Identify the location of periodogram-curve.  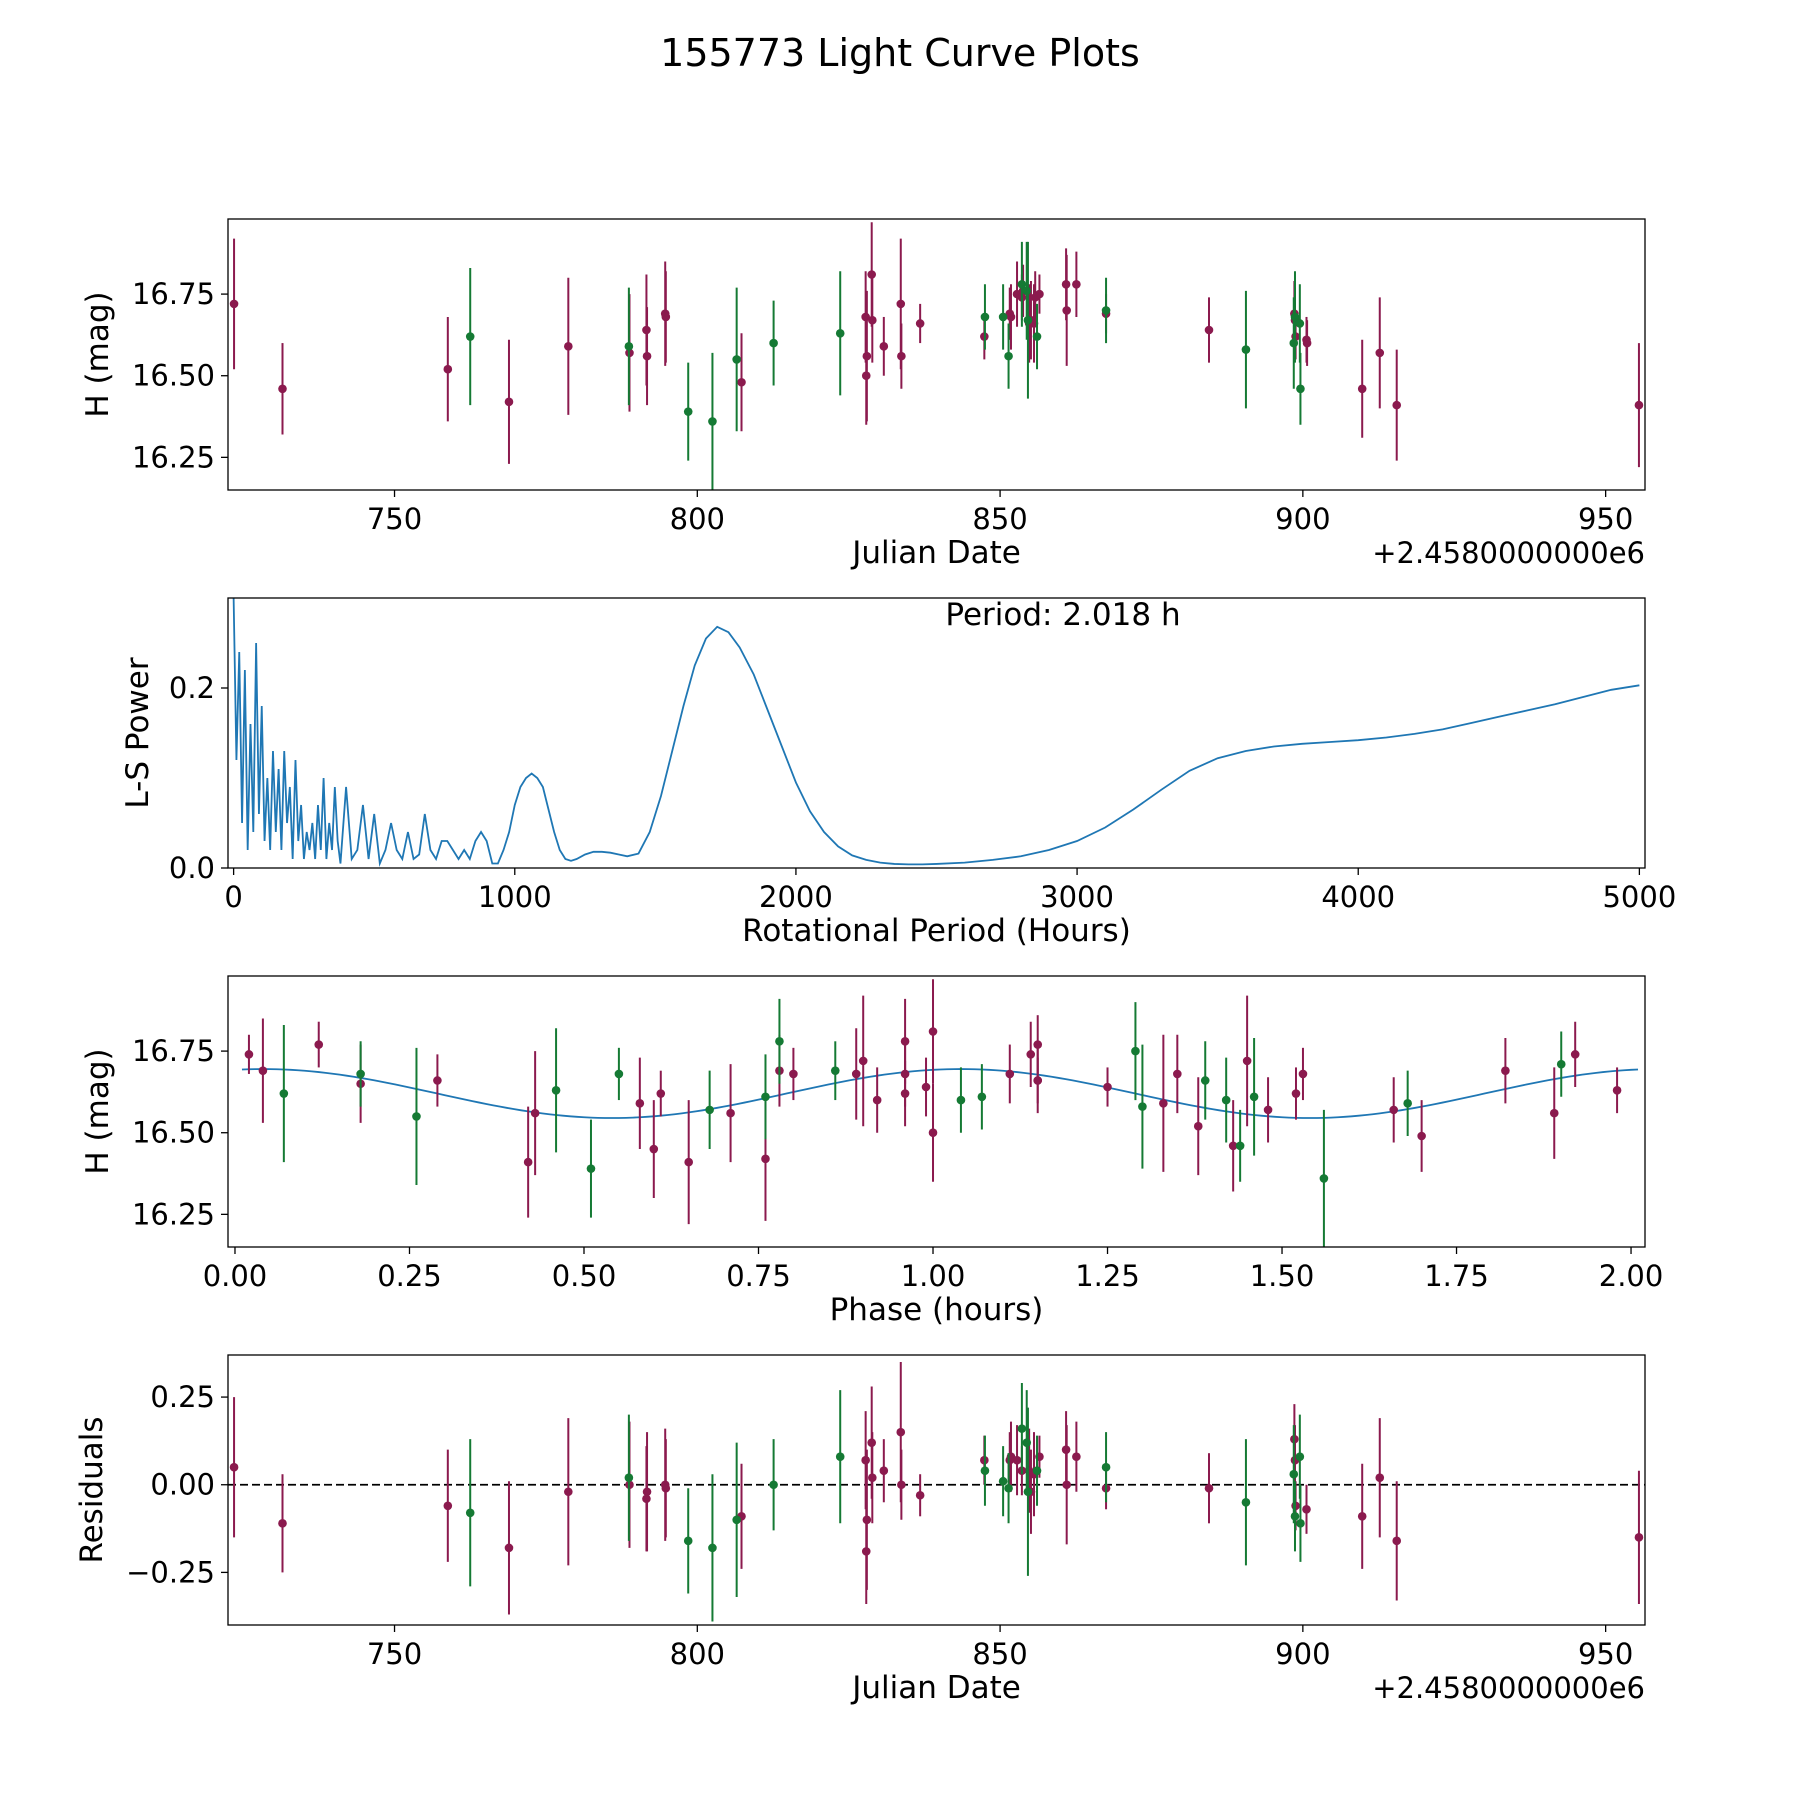
(936, 733).